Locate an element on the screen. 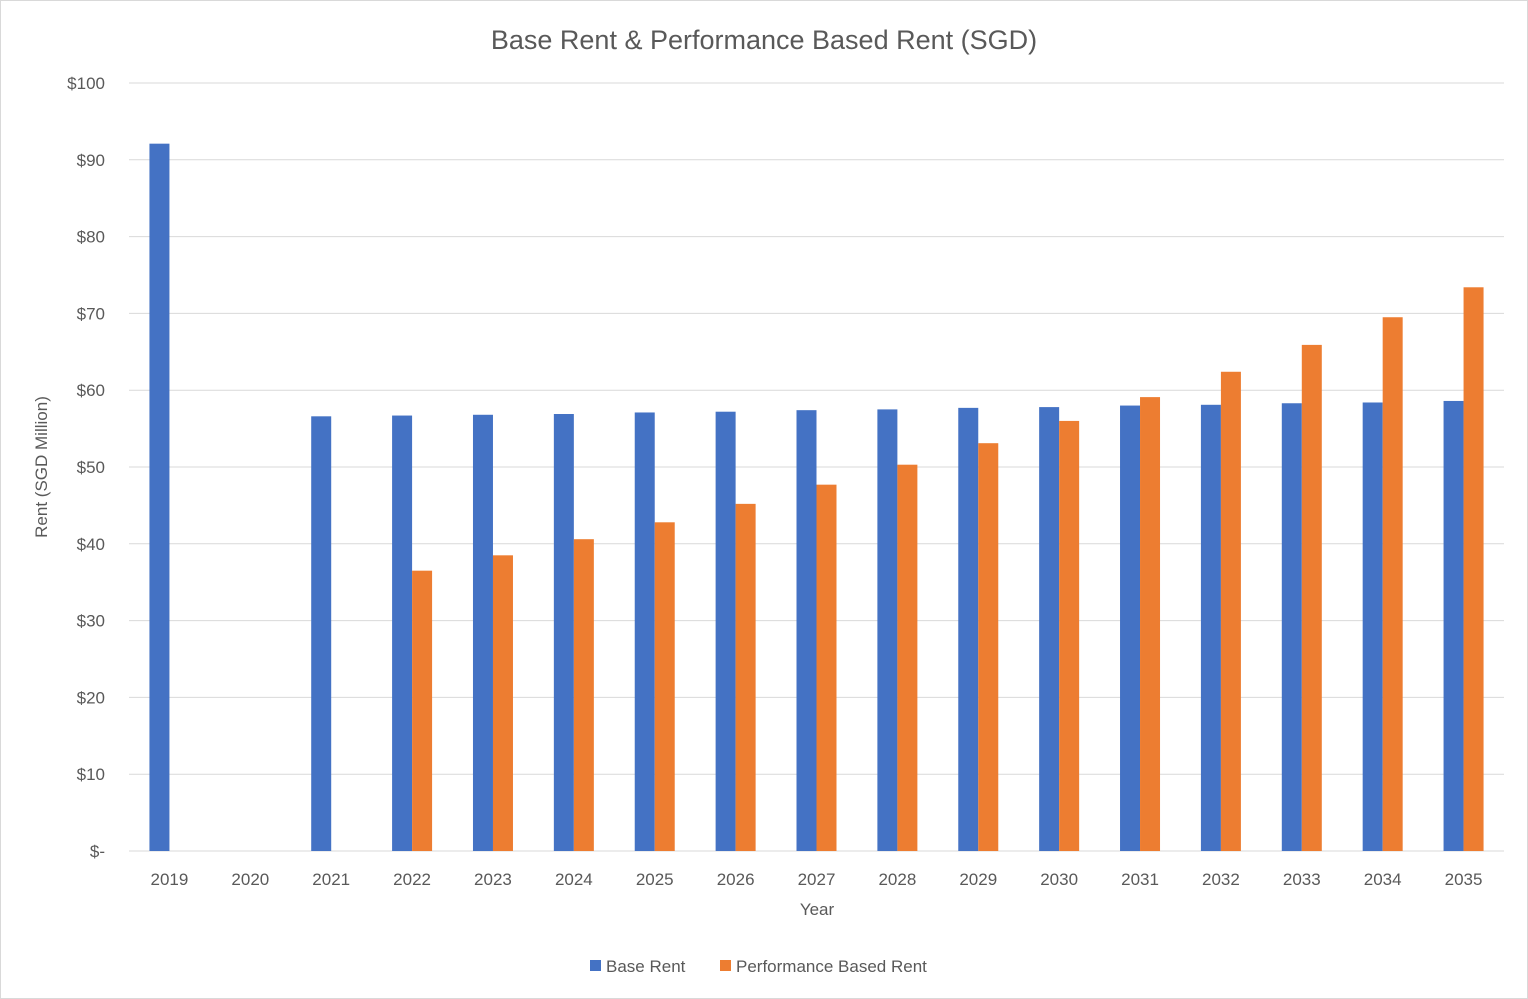  bar-base-rent-2029 is located at coordinates (968, 629).